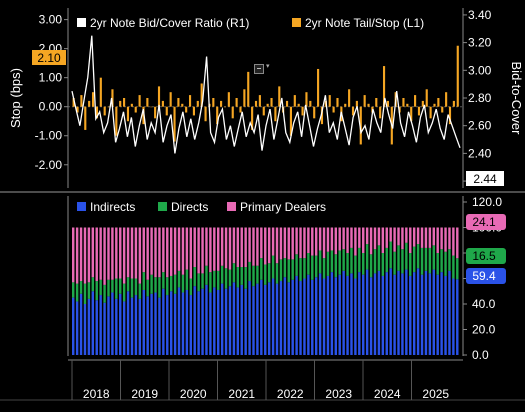 This screenshot has width=525, height=412. I want to click on last-primary-dealers-badge, so click(486, 222).